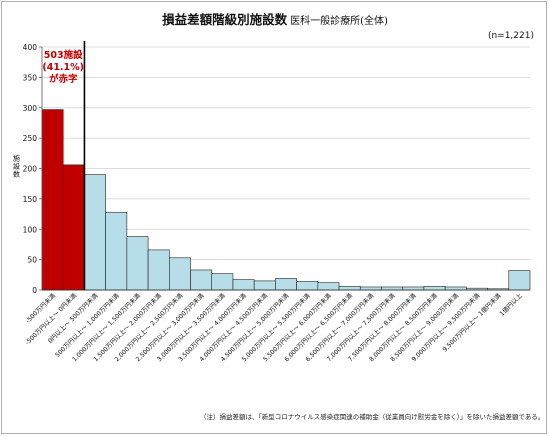 The width and height of the screenshot is (550, 437). Describe the element at coordinates (16, 166) in the screenshot. I see `y-axis-label: 施設数` at that location.